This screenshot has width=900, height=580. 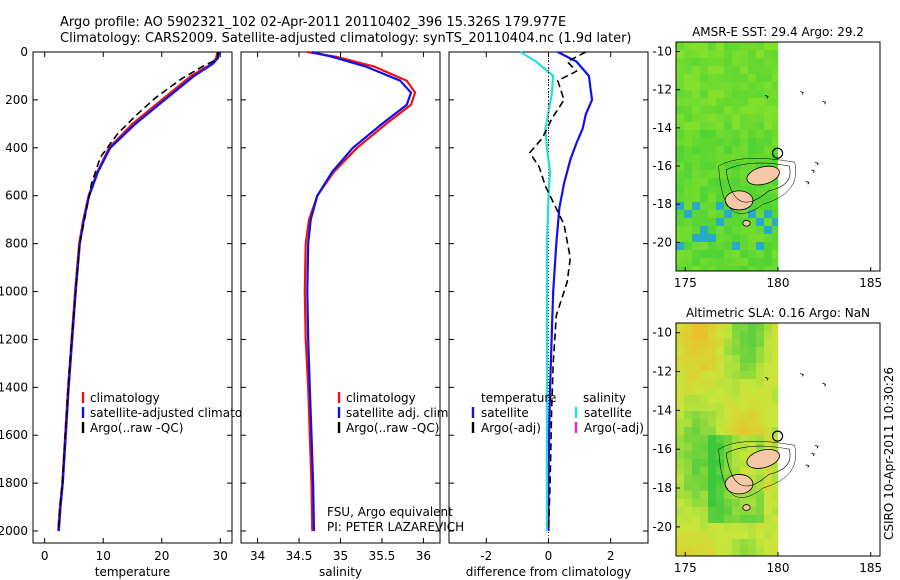 I want to click on difference-legend-header-temperature: temperature, so click(x=518, y=398).